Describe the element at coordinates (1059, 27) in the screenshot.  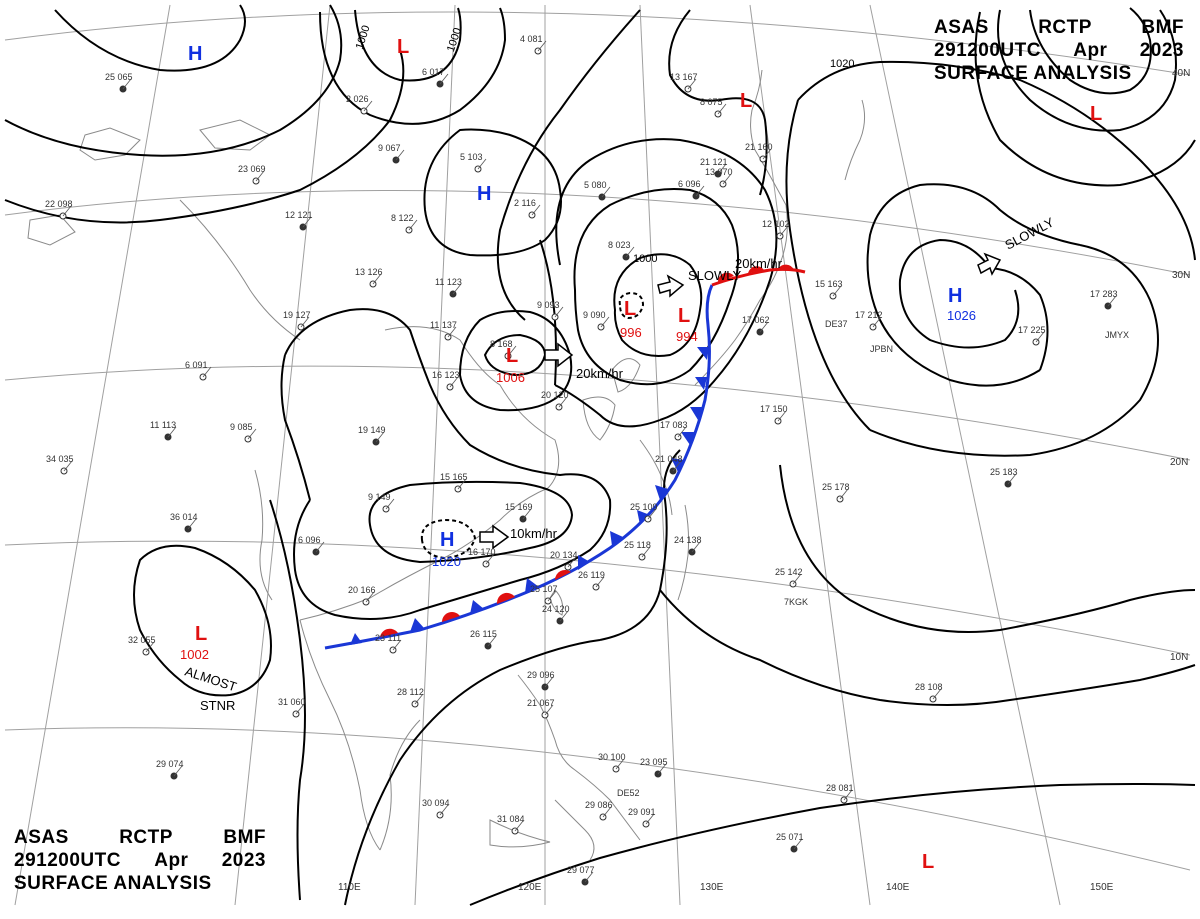
I see `header-line-1: ASAS RCTP BMF` at that location.